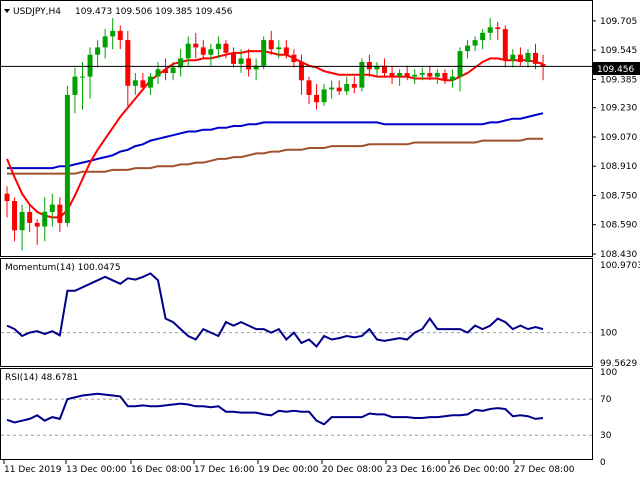  I want to click on momentum-tick-label: 99.5629, so click(618, 364).